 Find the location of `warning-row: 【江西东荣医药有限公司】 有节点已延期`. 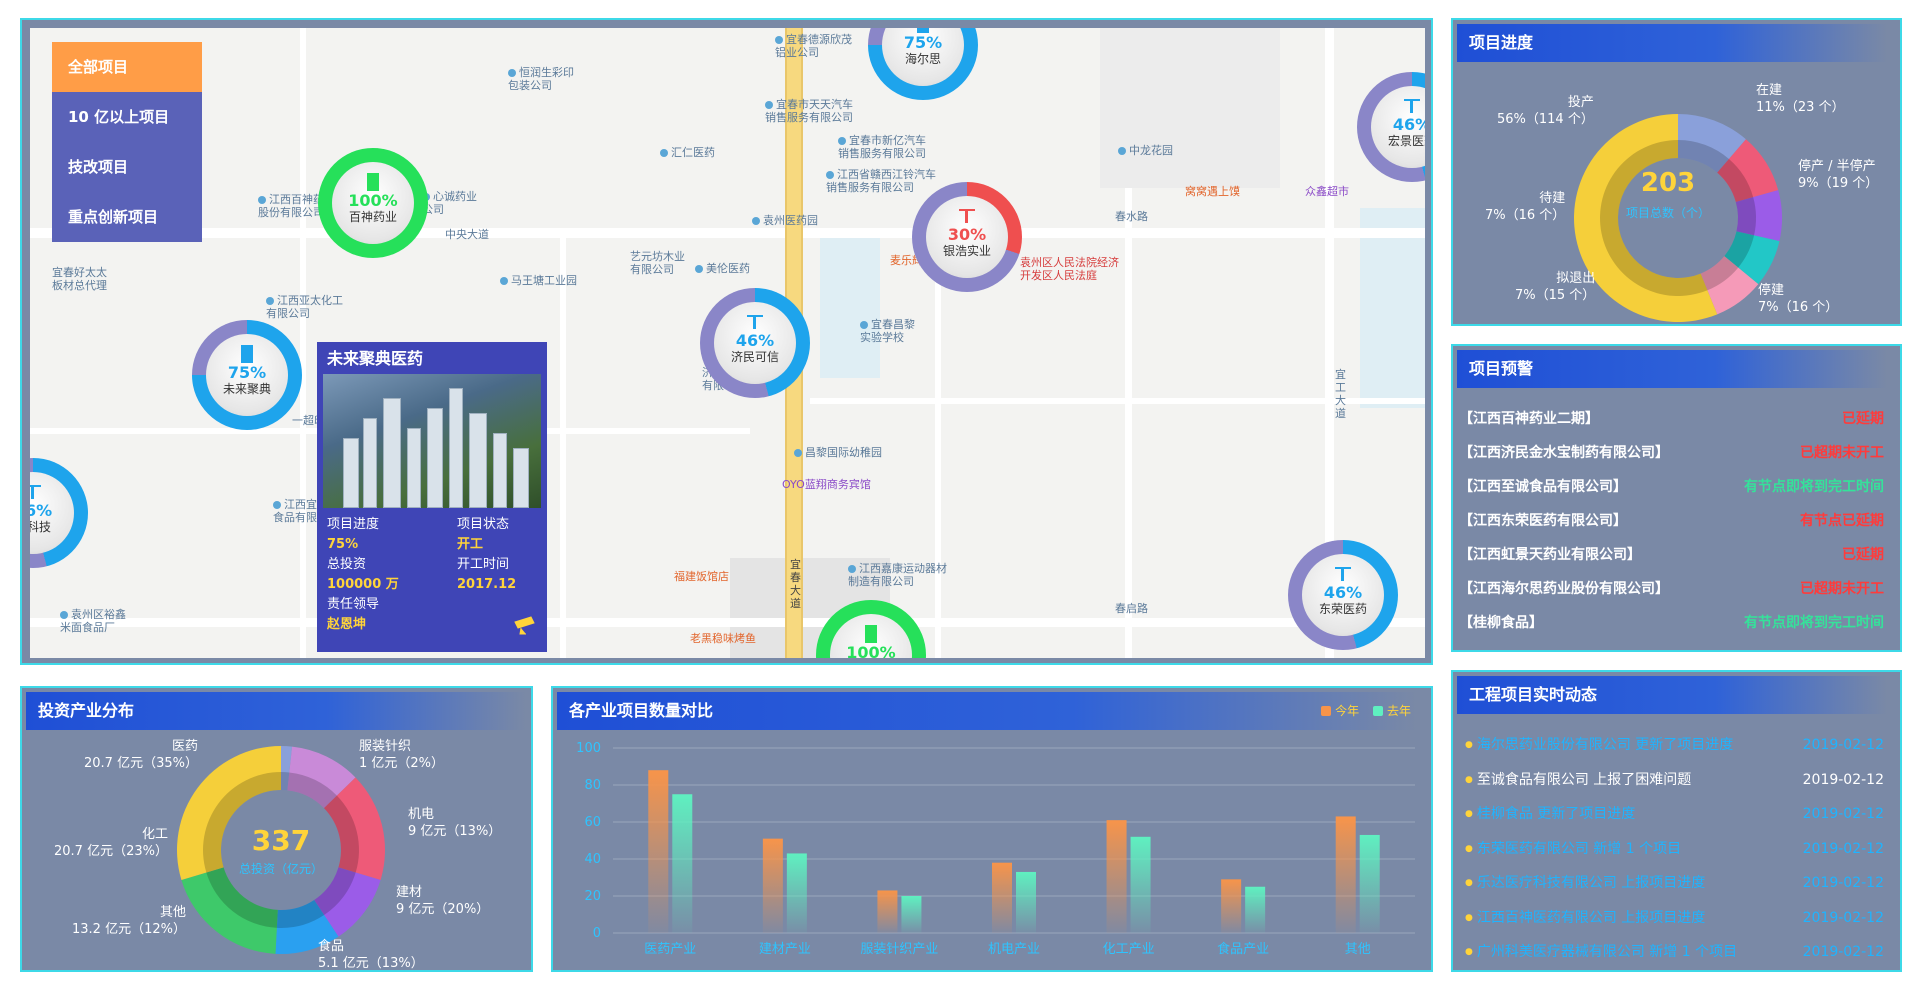

warning-row: 【江西东荣医药有限公司】 有节点已延期 is located at coordinates (1671, 521).